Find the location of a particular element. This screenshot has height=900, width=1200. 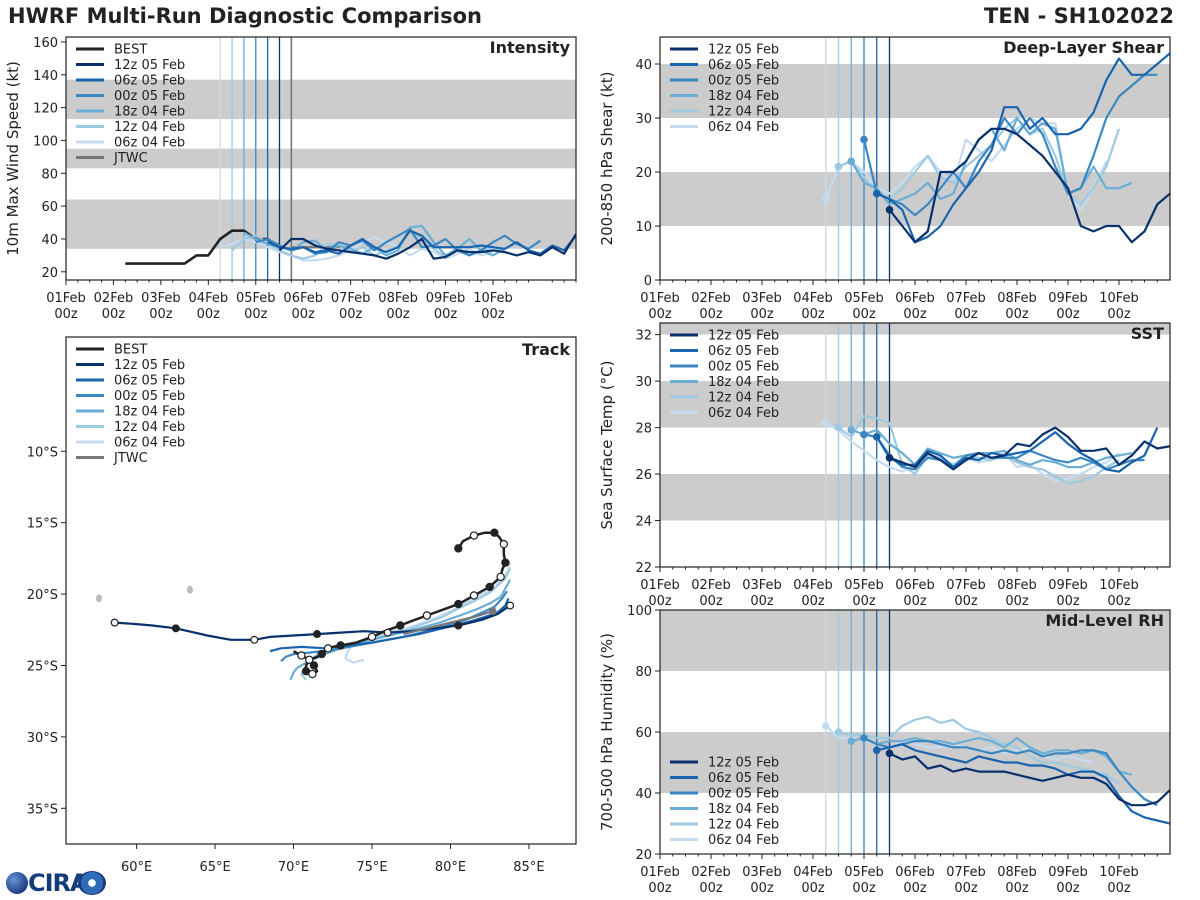

island is located at coordinates (98, 598).